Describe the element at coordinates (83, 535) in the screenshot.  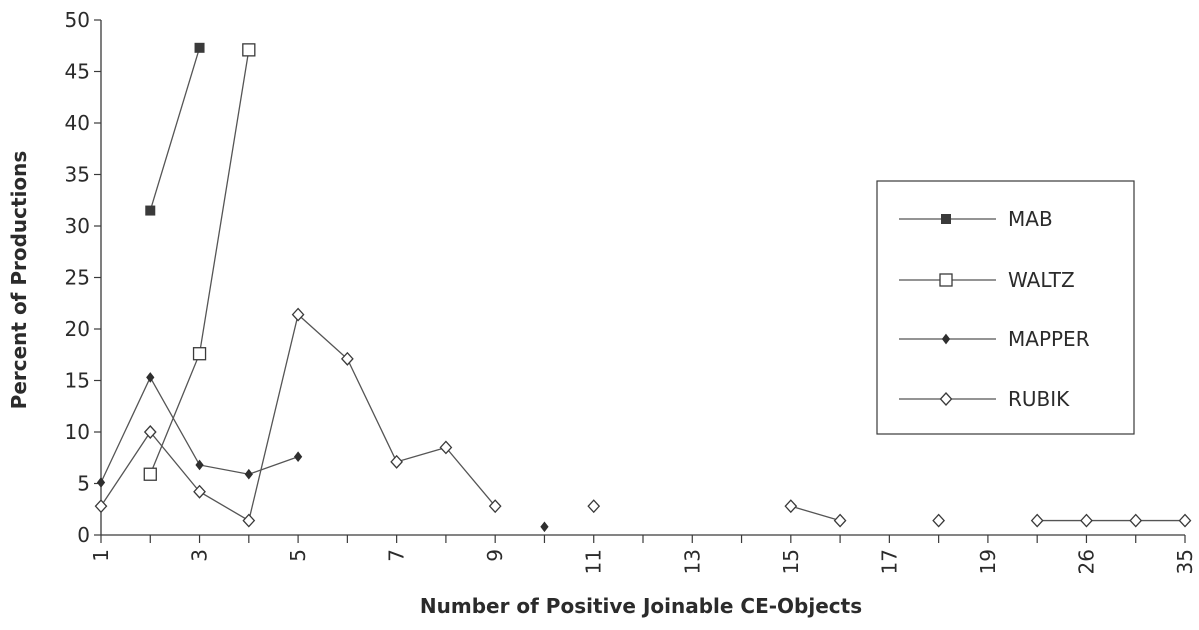
I see `y-tick-label: 0` at that location.